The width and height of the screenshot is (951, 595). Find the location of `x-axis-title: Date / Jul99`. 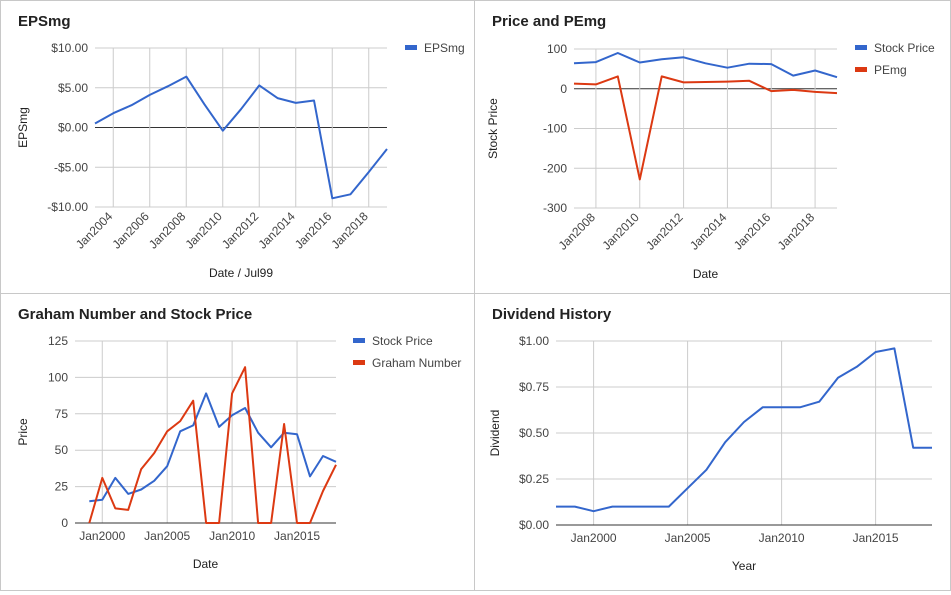

x-axis-title: Date / Jul99 is located at coordinates (241, 273).